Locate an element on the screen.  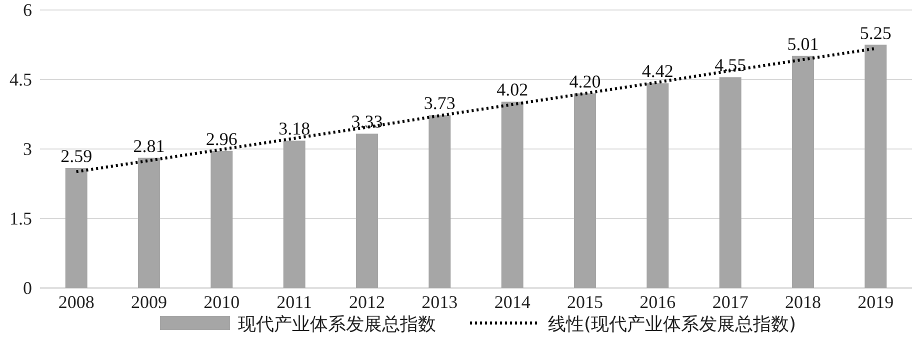
x-tick-label: 2019 is located at coordinates (876, 302).